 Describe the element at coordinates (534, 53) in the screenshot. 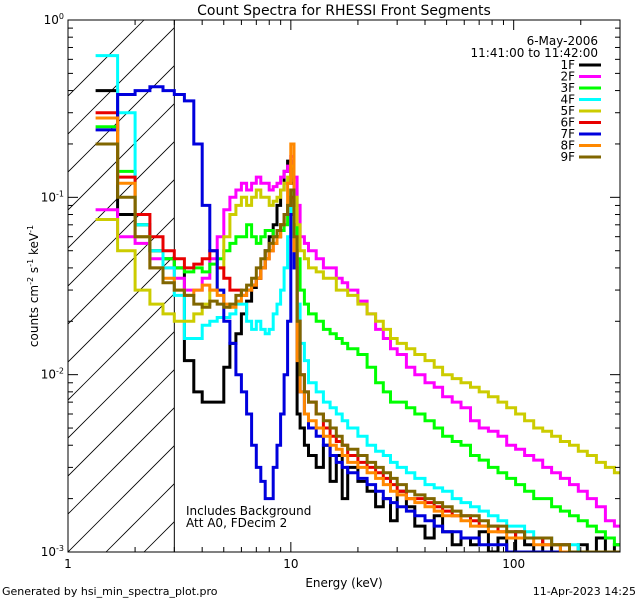

I see `time-range-label: 11:41:00 to 11:42:00` at that location.